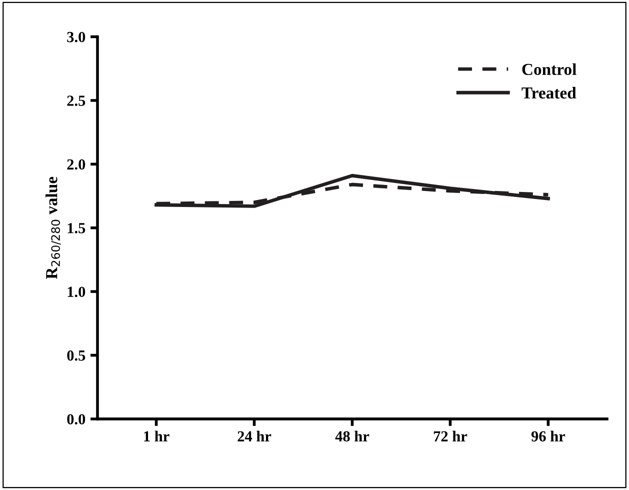 The width and height of the screenshot is (629, 490). I want to click on x-tick-label: 24 hr, so click(255, 436).